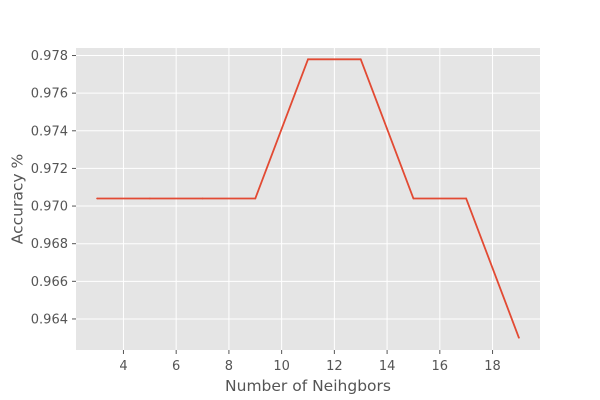  Describe the element at coordinates (281, 366) in the screenshot. I see `x-tick-label: 10` at that location.